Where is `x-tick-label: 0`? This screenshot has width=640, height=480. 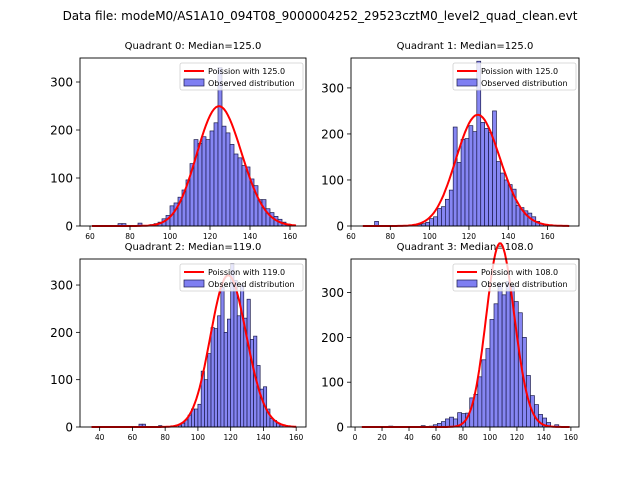
x-tick-label: 0 is located at coordinates (355, 437).